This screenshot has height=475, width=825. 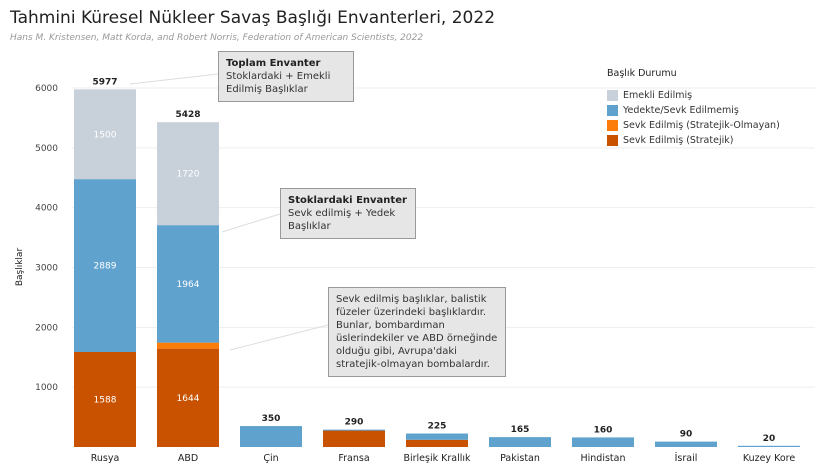 What do you see at coordinates (642, 73) in the screenshot?
I see `legend-title: Başlık Durumu` at bounding box center [642, 73].